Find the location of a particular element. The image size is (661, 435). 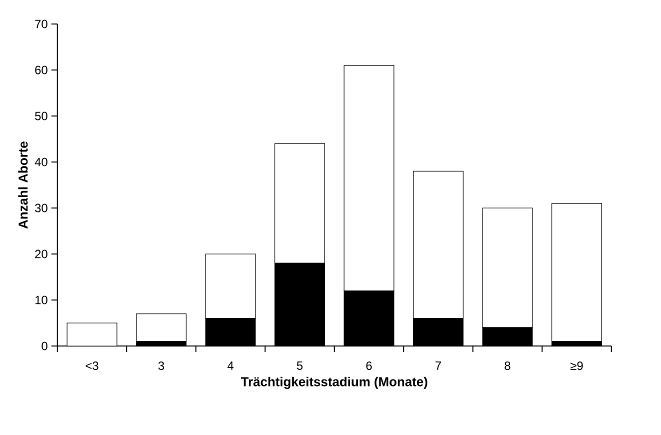

x-axis-title: Trächtigkeitsstadium (Monate) is located at coordinates (334, 382).